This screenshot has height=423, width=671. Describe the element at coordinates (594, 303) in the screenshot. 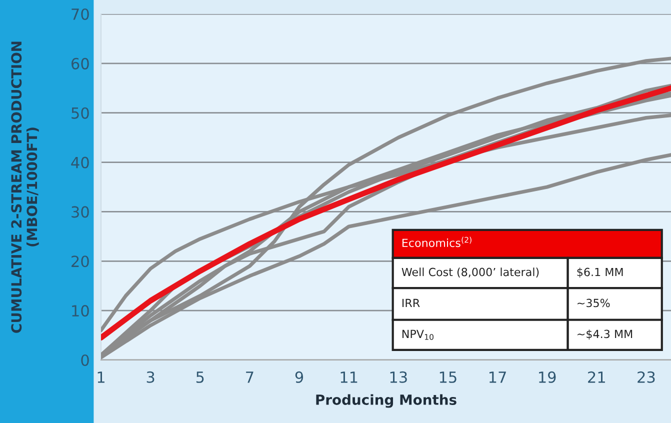

I see `annotation: ~35%` at that location.